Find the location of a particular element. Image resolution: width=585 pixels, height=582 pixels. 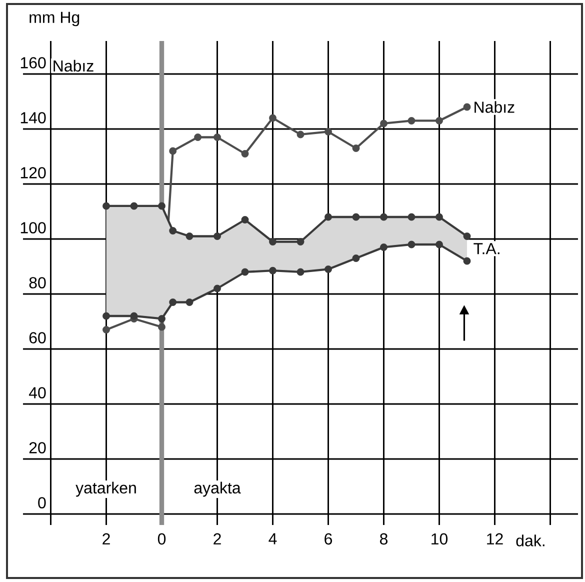

y-tick-label: 100 is located at coordinates (33, 228).